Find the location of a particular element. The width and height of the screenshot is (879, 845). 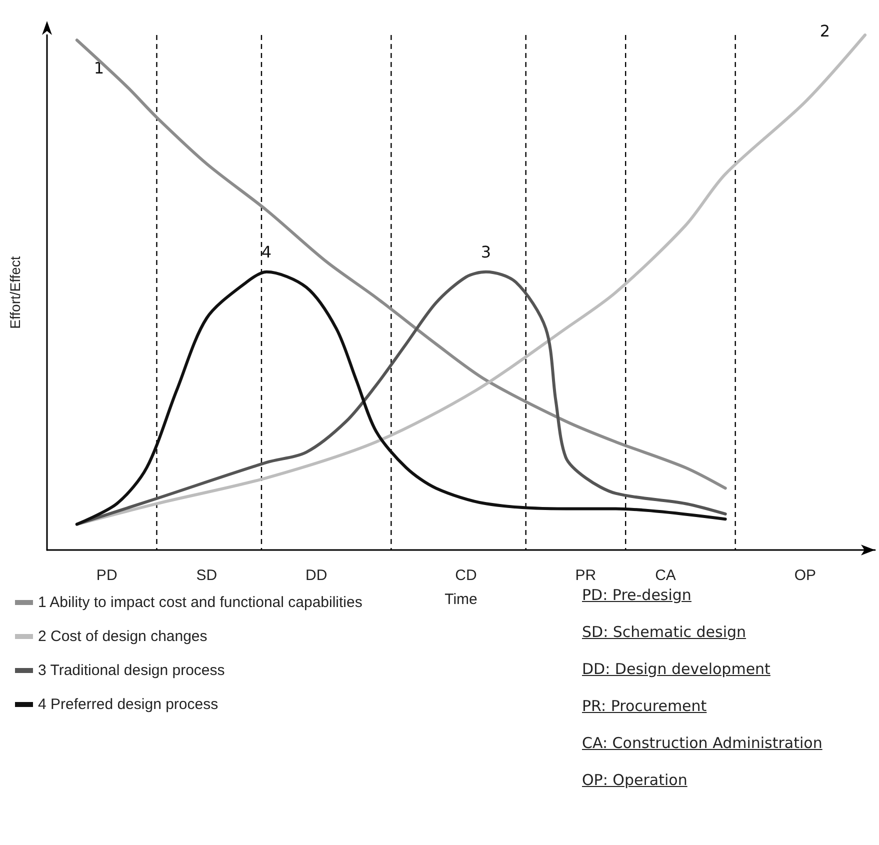

x-tick-label: PR is located at coordinates (585, 575).